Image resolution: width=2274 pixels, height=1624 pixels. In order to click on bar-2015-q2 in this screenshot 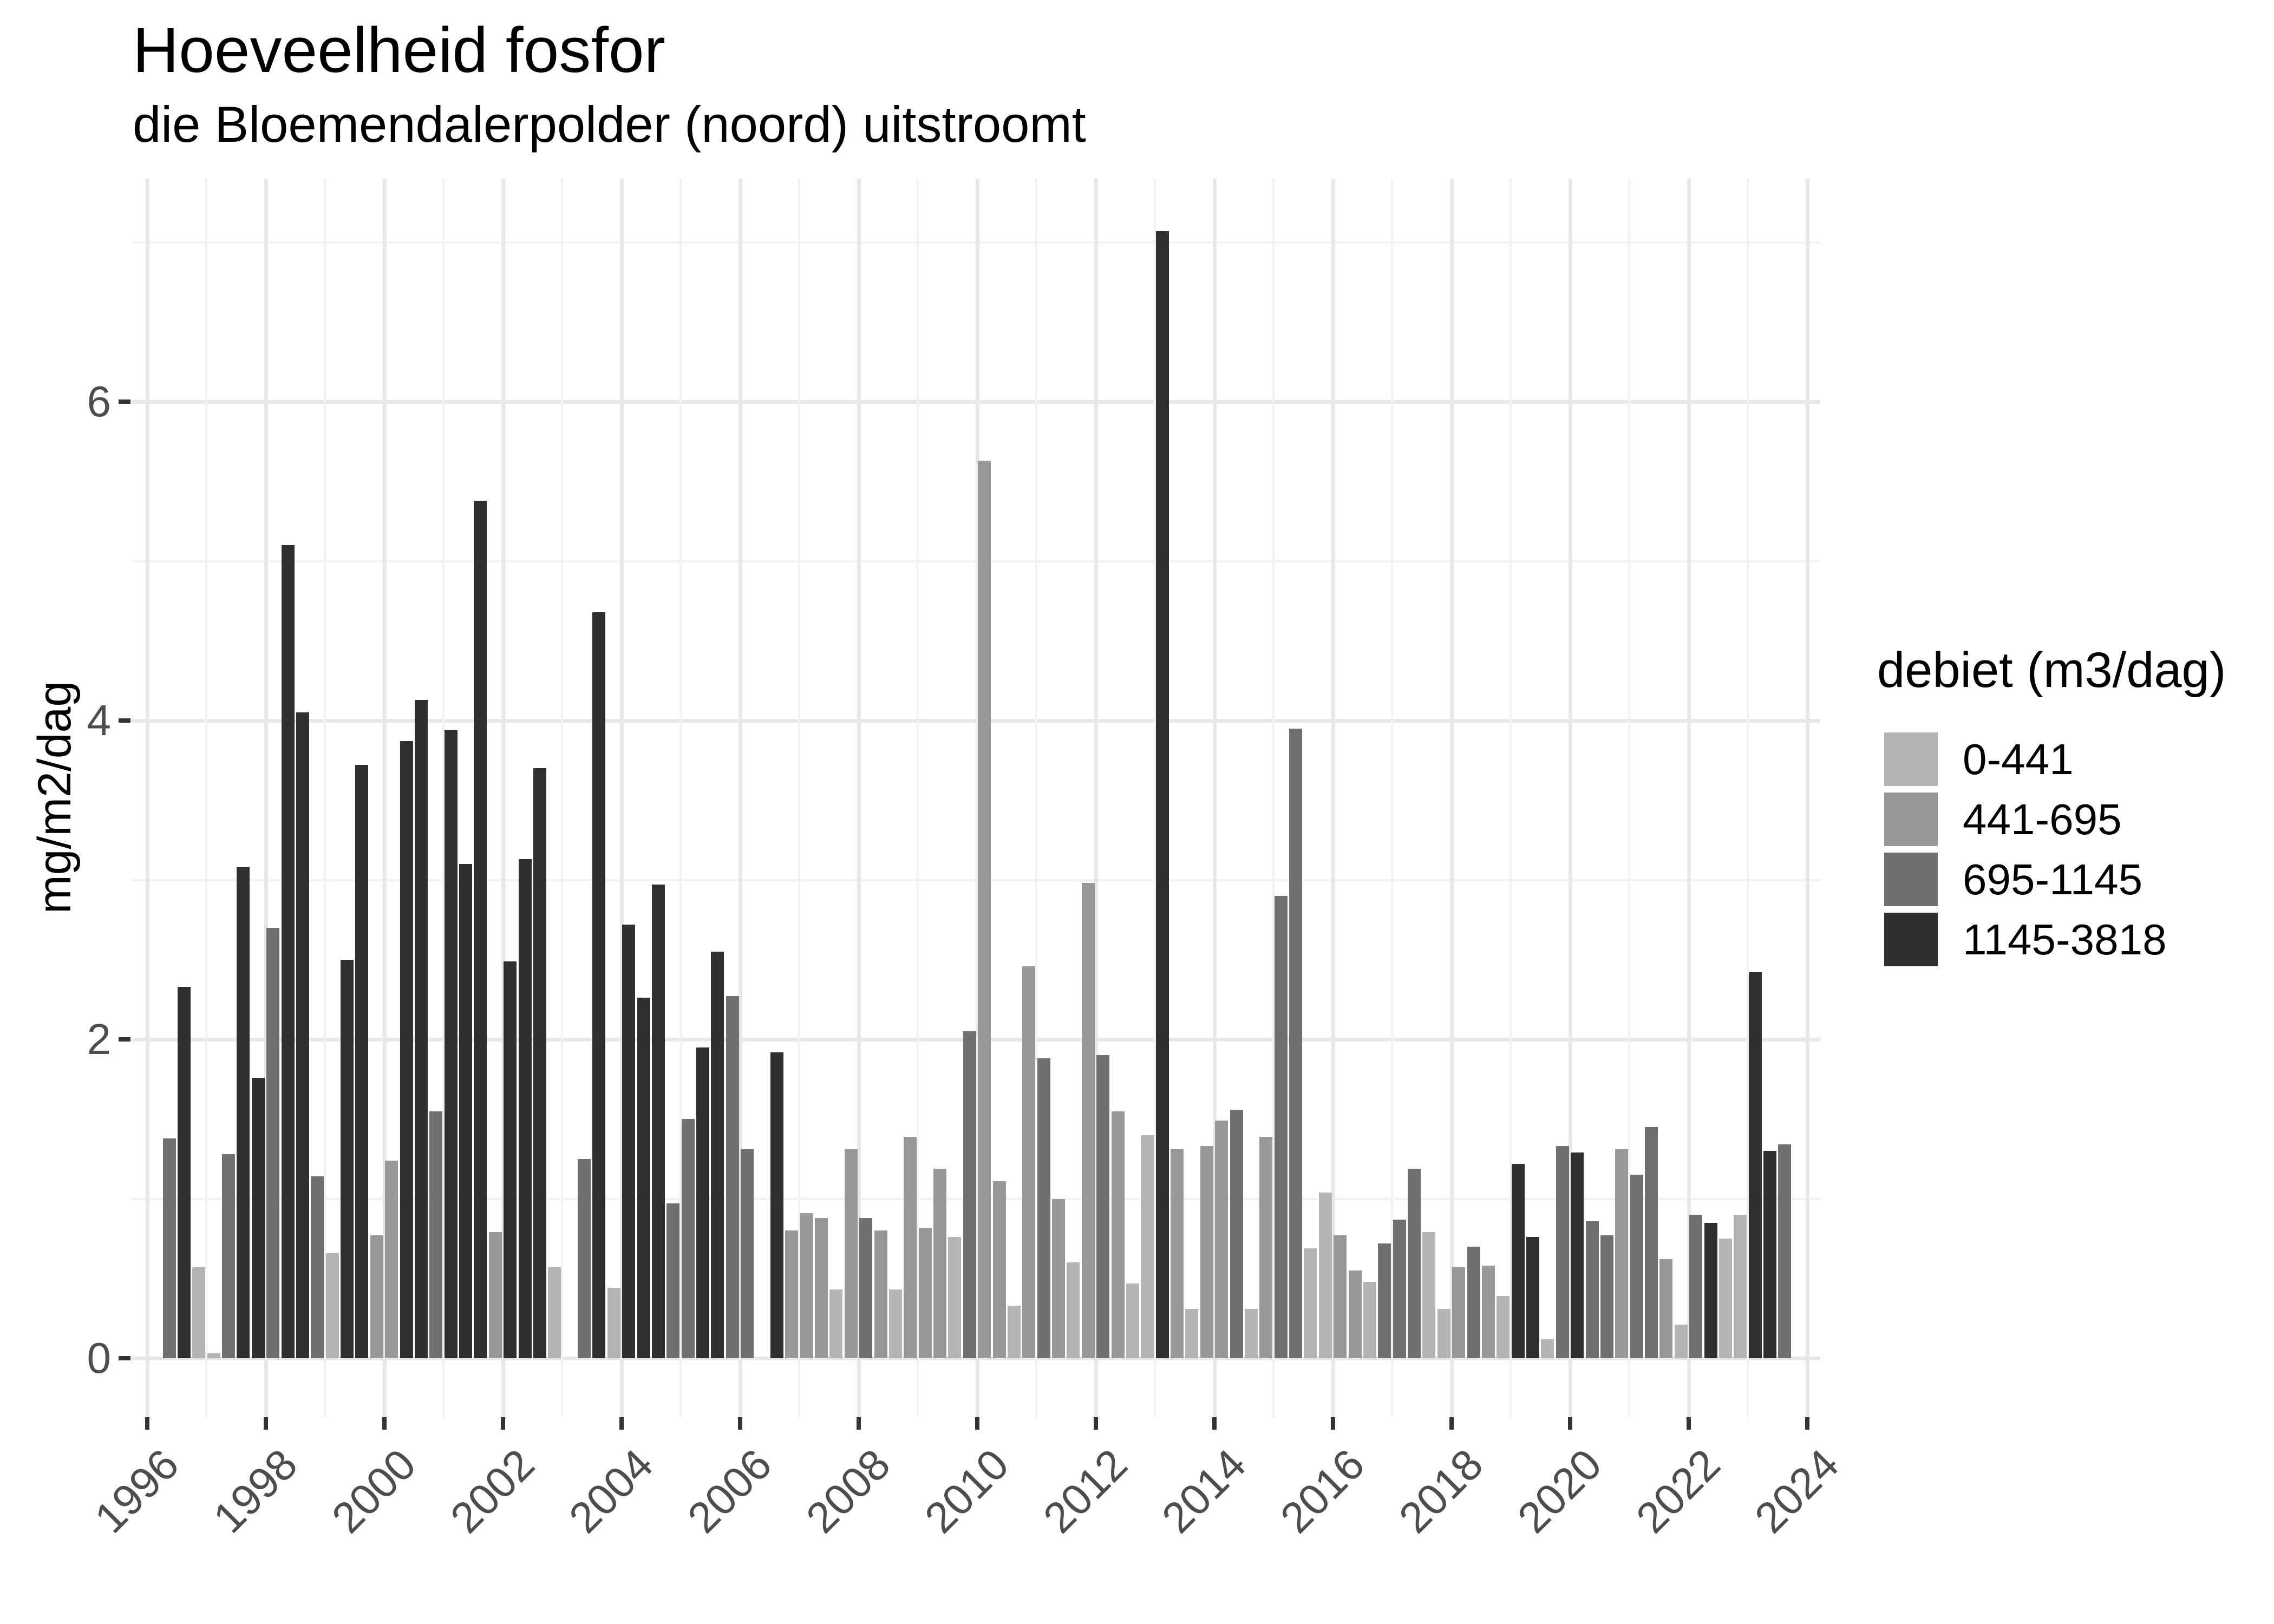, I will do `click(1296, 1043)`.